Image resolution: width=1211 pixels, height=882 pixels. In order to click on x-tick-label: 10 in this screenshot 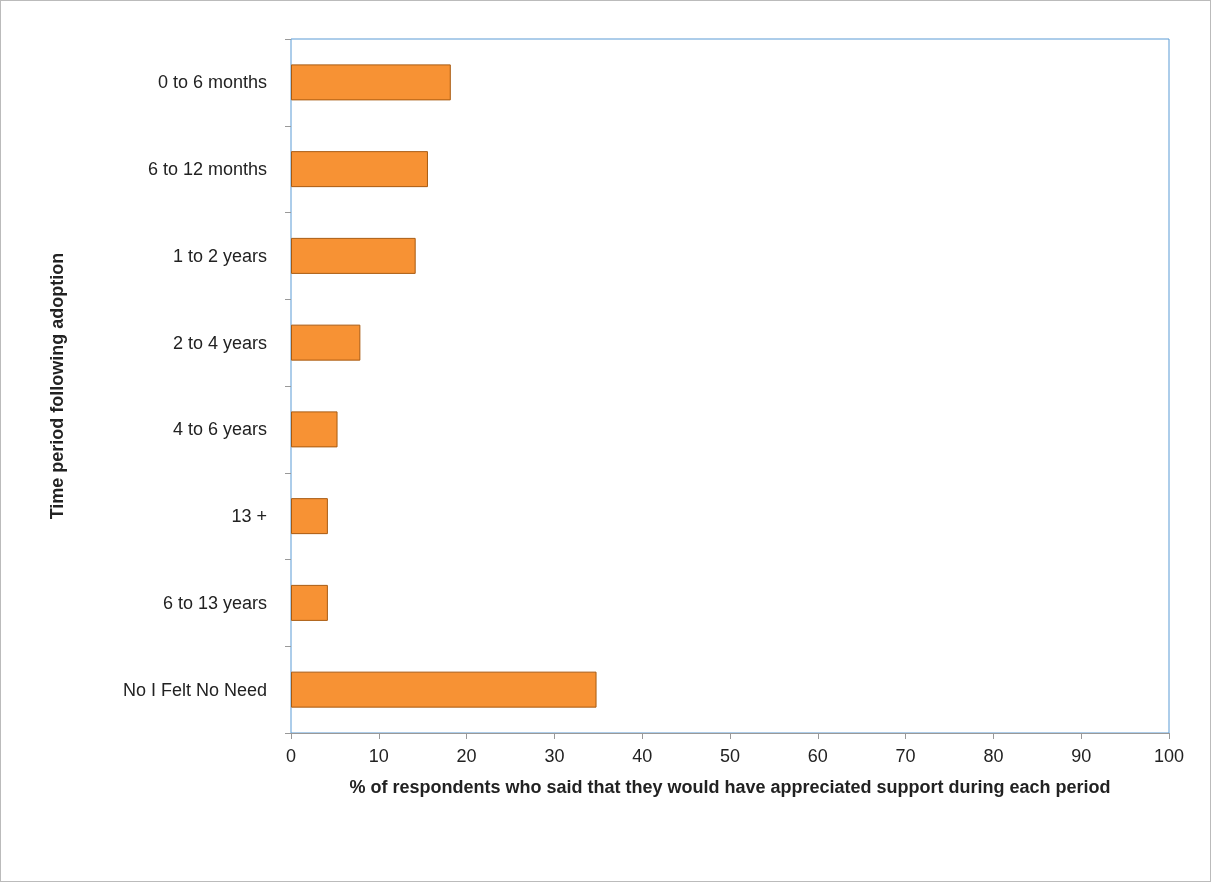, I will do `click(378, 756)`.